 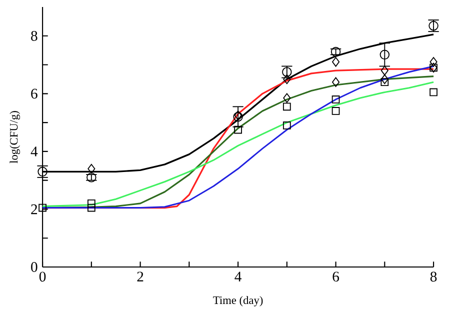 I want to click on x-tick-label: 8, so click(x=433, y=277).